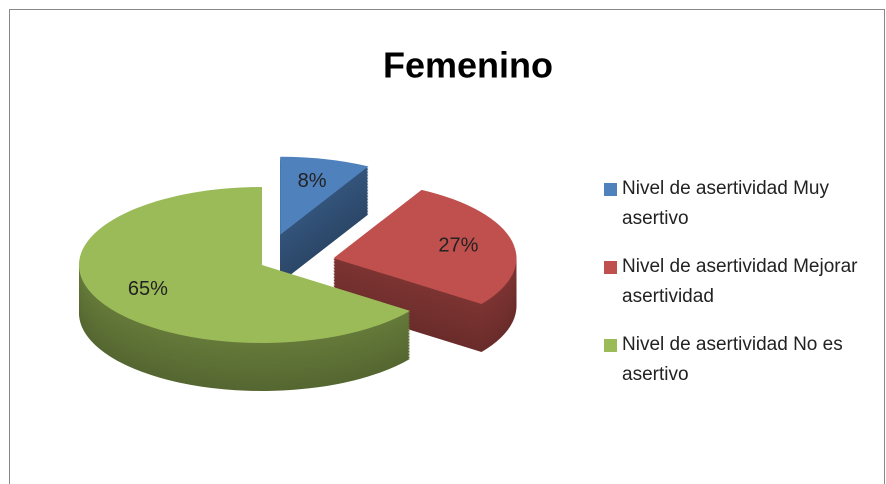  What do you see at coordinates (458, 246) in the screenshot?
I see `data-label: 27%` at bounding box center [458, 246].